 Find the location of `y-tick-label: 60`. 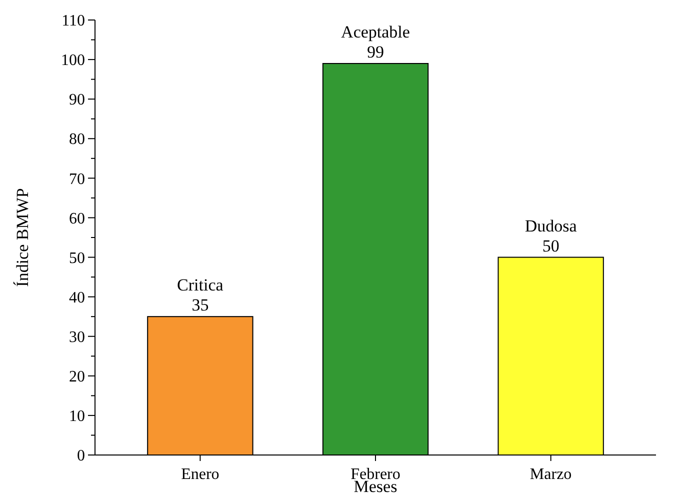

y-tick-label: 60 is located at coordinates (77, 219).